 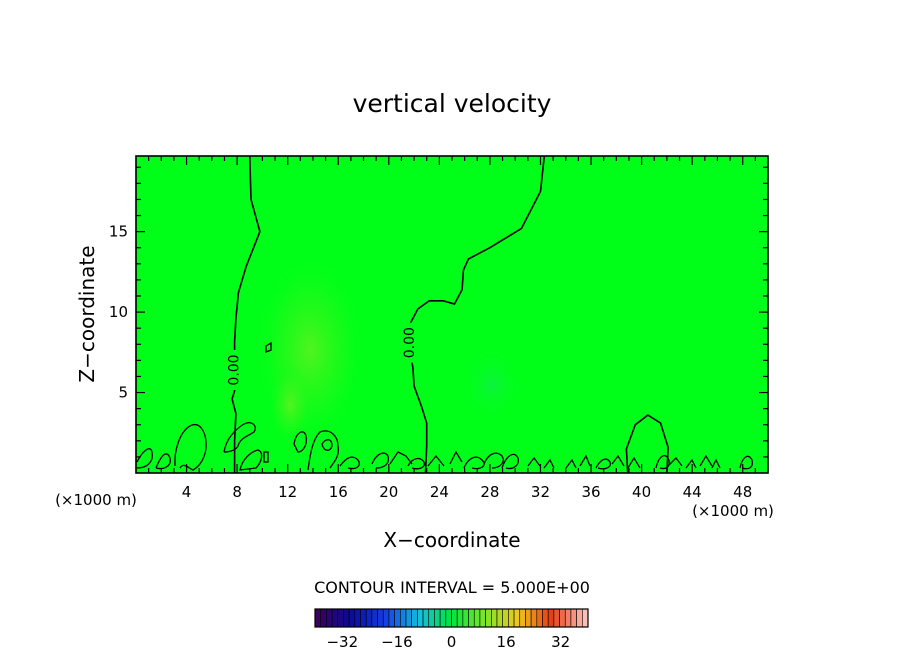 I want to click on colorbar-tick-label: 32, so click(x=560, y=642).